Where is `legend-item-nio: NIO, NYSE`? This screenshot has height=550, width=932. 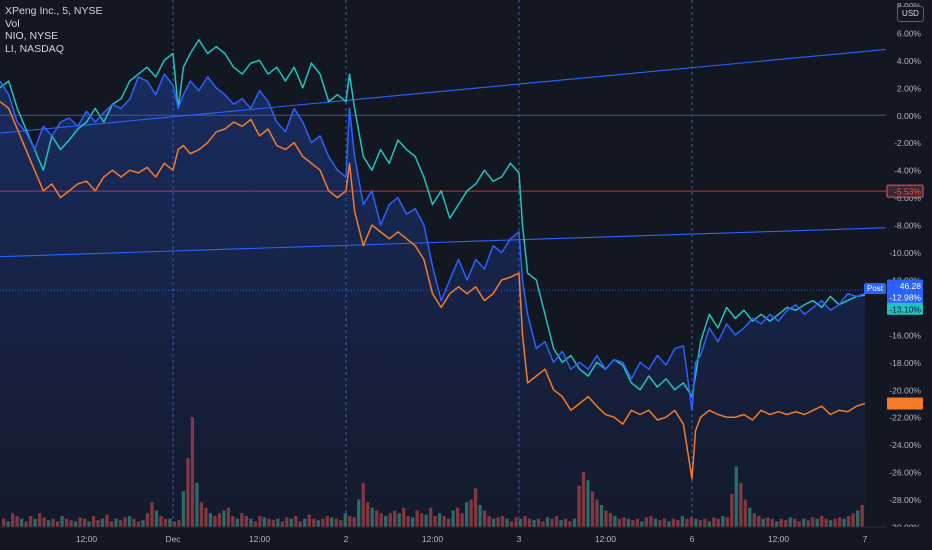
legend-item-nio: NIO, NYSE is located at coordinates (32, 36).